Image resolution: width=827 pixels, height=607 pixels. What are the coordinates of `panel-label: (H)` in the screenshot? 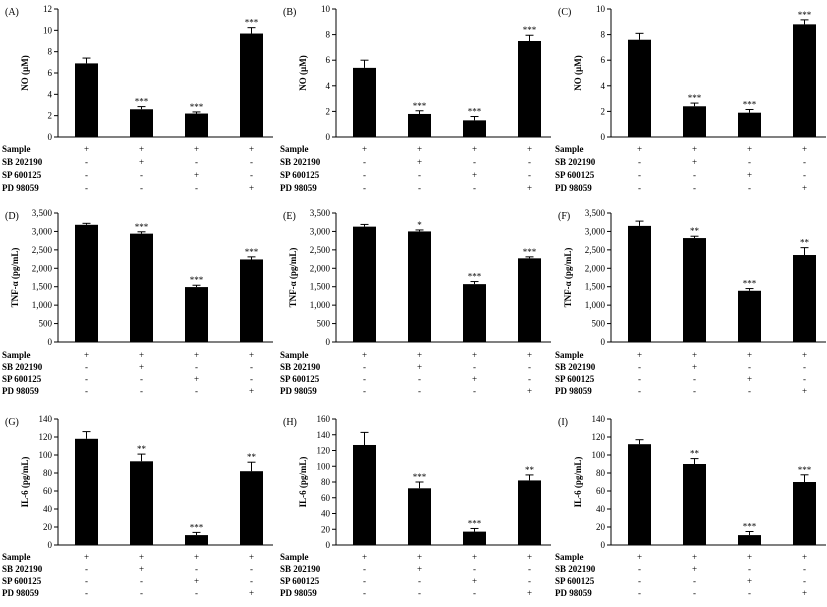 It's located at (290, 422).